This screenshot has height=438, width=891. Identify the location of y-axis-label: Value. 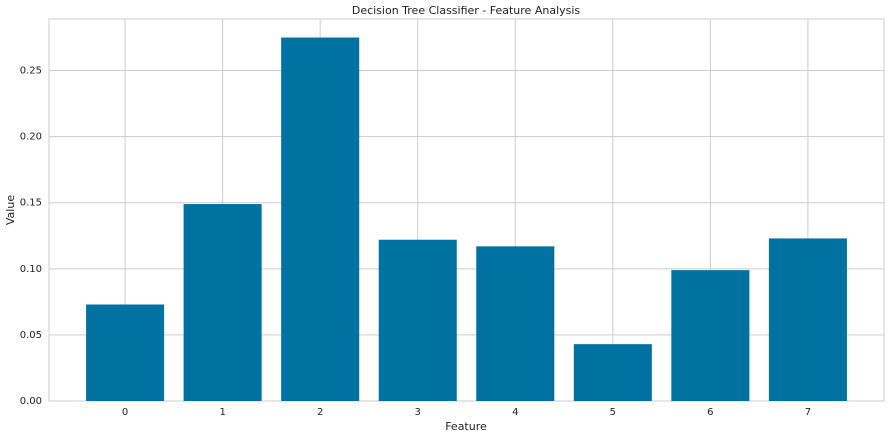
(10, 210).